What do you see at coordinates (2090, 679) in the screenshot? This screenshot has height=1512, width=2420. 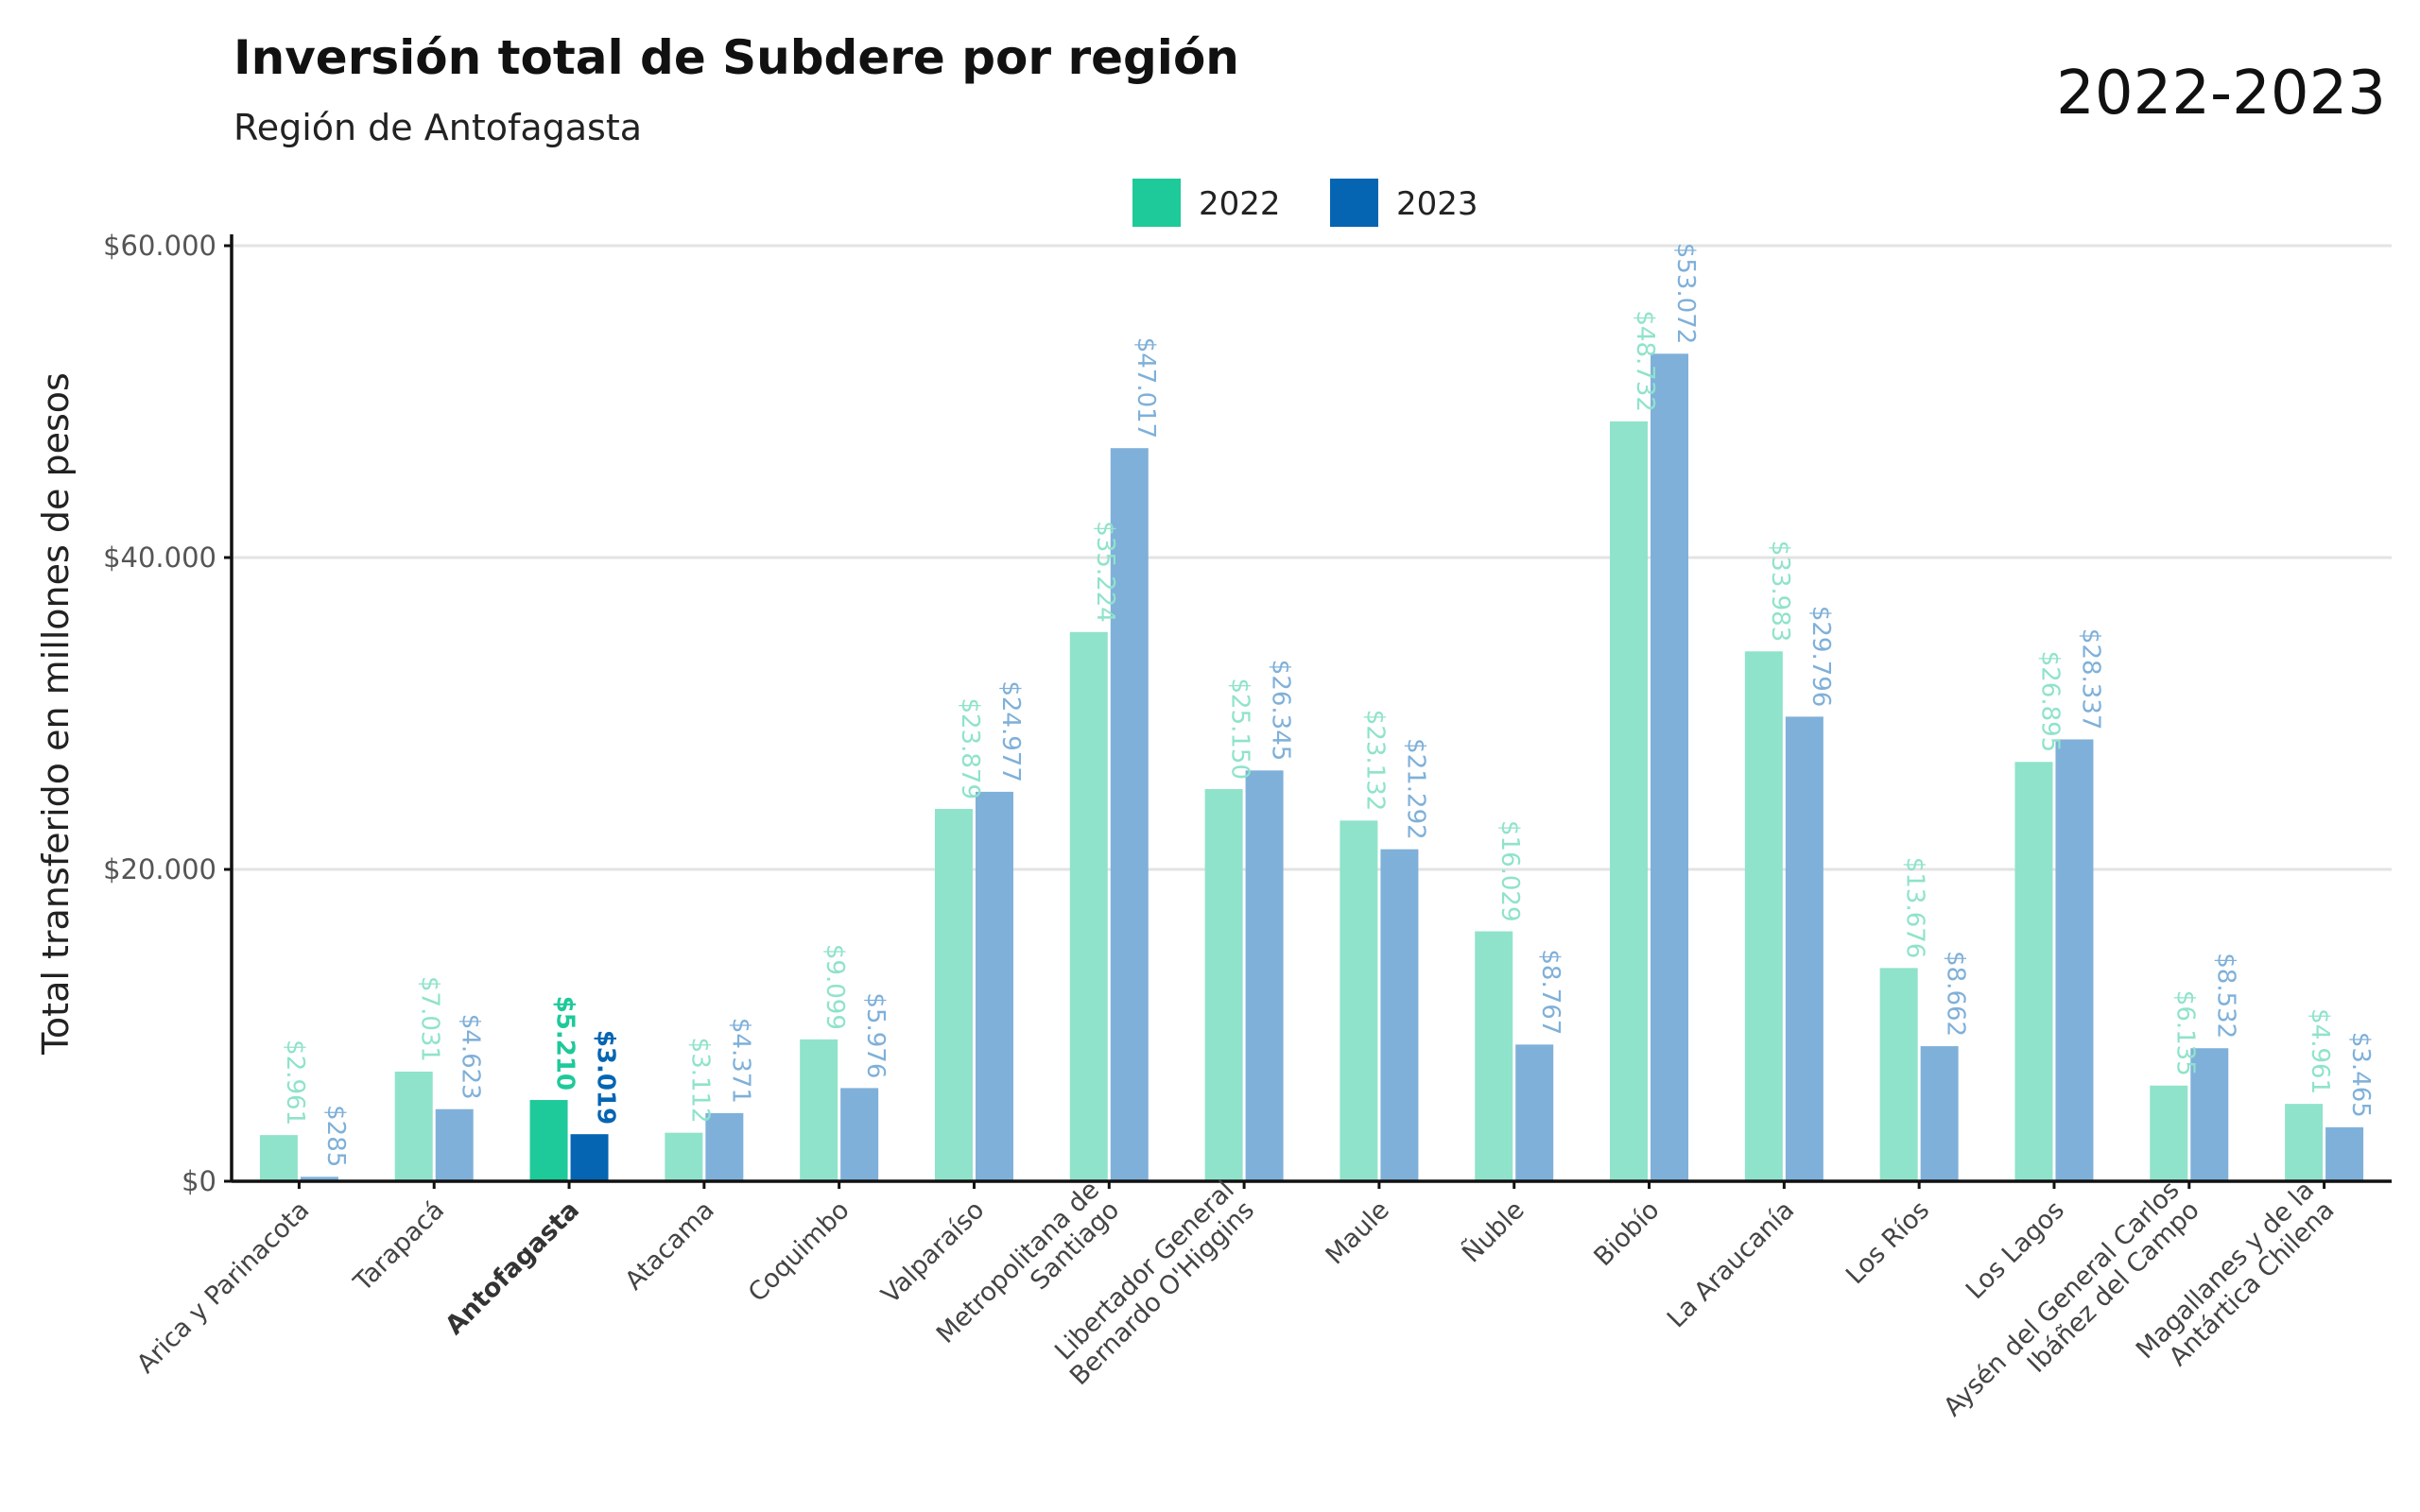 I see `data-label-2023: $28.337` at bounding box center [2090, 679].